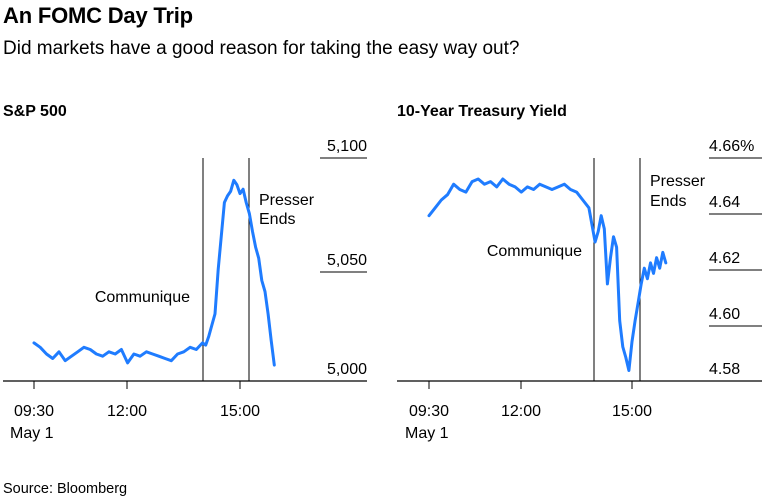 The image size is (765, 502). What do you see at coordinates (668, 201) in the screenshot?
I see `treasury-presser-label-line2: Ends` at bounding box center [668, 201].